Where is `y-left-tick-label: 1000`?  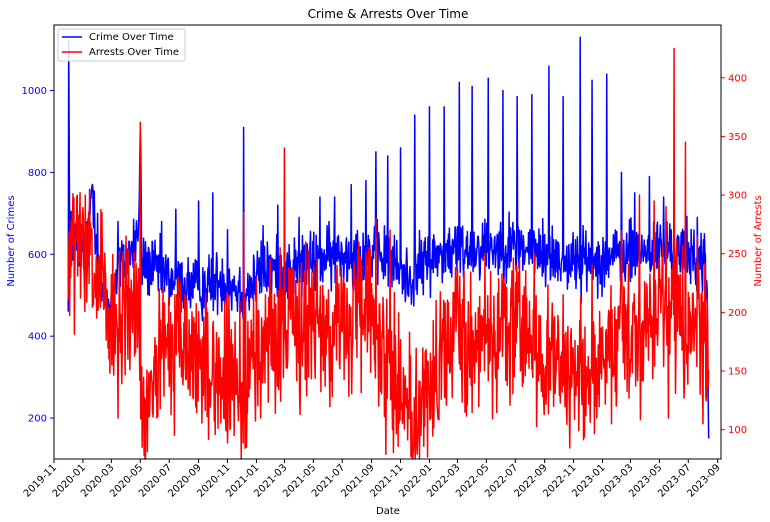 y-left-tick-label: 1000 is located at coordinates (34, 91).